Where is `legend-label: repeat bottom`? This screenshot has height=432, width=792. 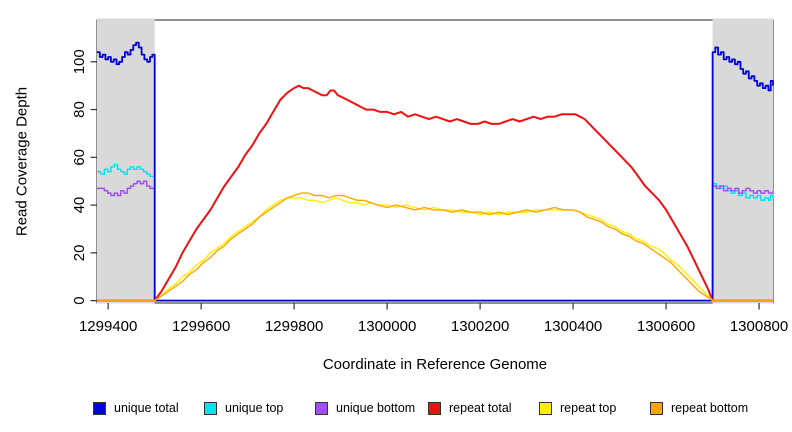 legend-label: repeat bottom is located at coordinates (710, 408).